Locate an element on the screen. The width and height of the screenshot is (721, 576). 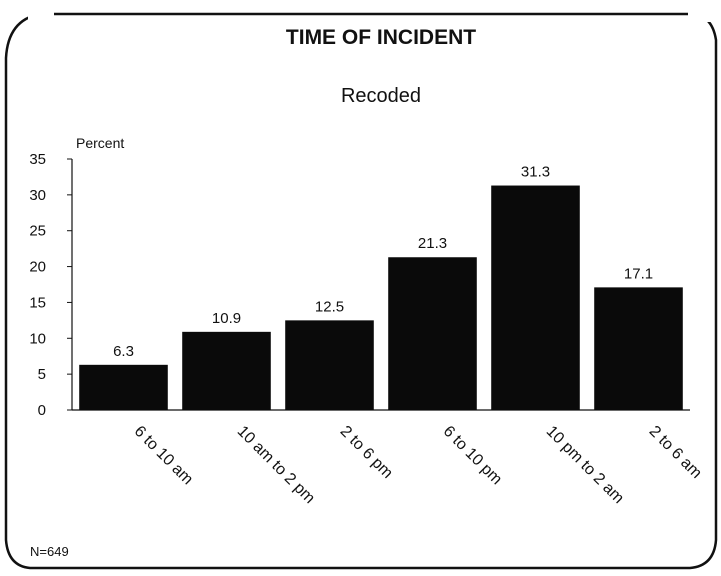
bar-value-label: 31.3 is located at coordinates (535, 172).